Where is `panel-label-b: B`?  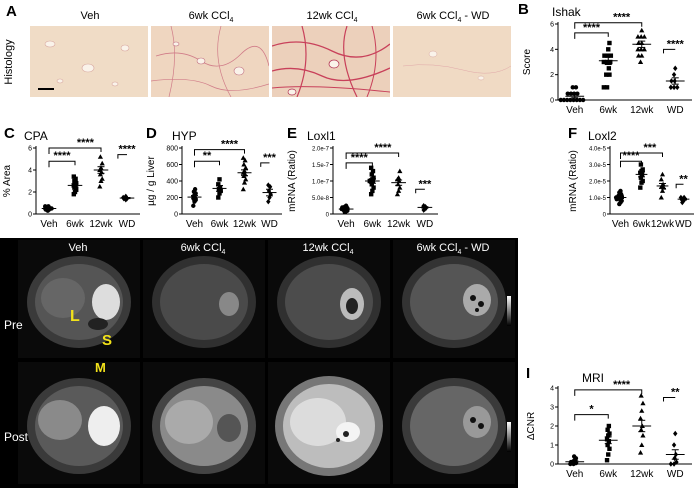
panel-label-b: B is located at coordinates (523, 9).